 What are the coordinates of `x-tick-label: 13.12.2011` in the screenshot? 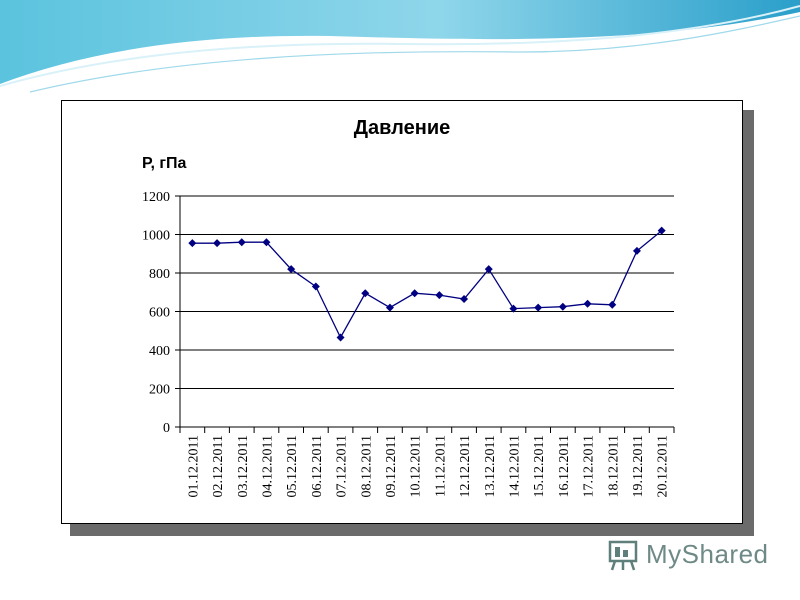 It's located at (490, 466).